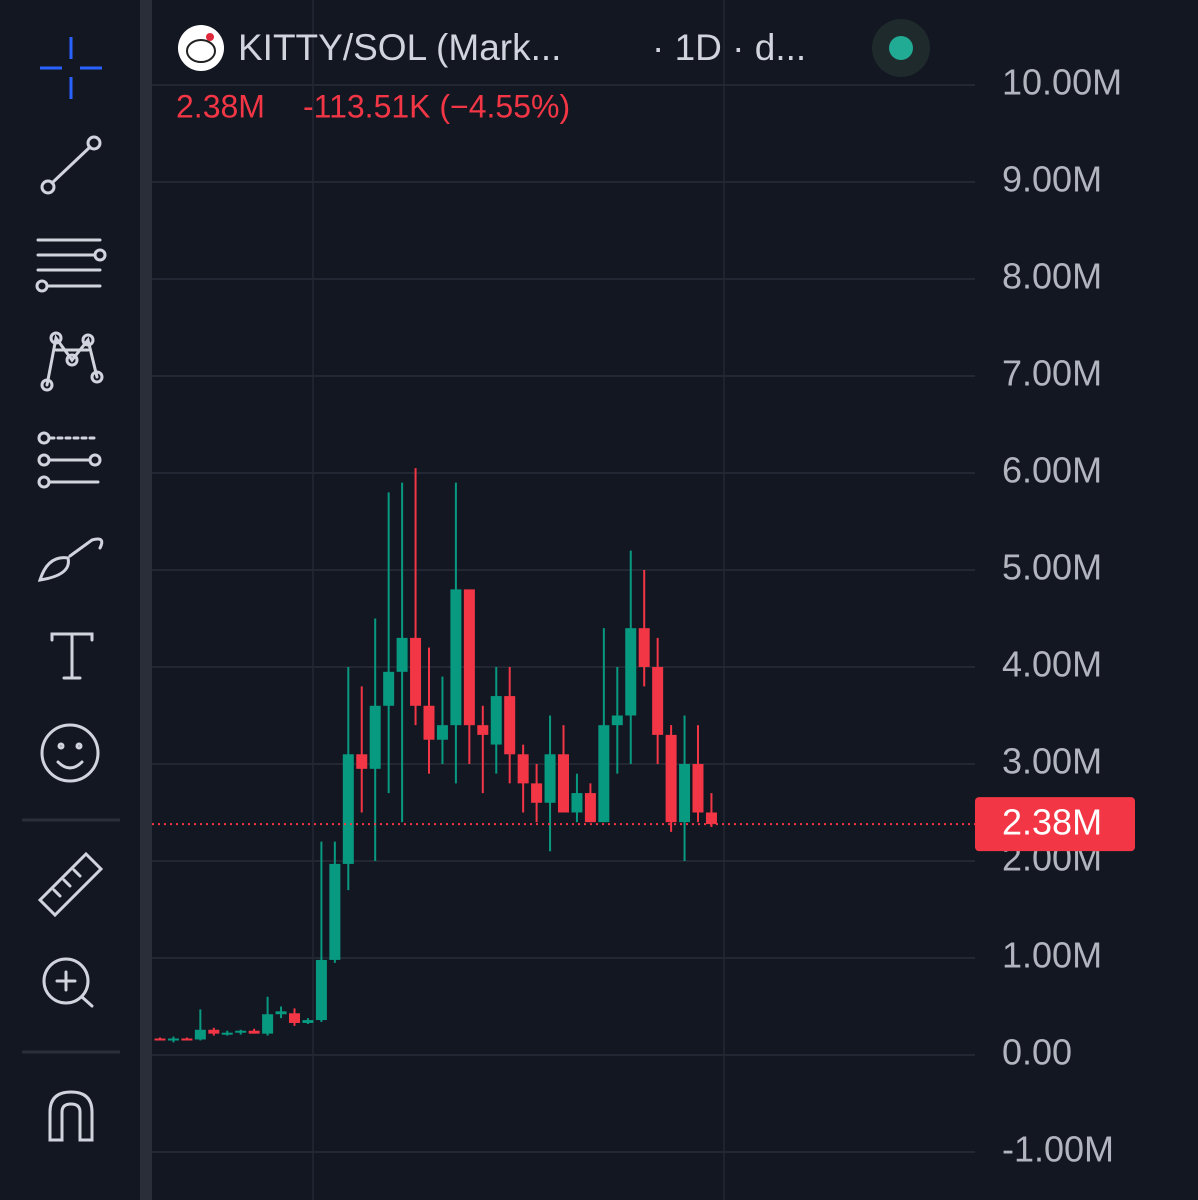  I want to click on y-tick-label: 5.00M, so click(1052, 566).